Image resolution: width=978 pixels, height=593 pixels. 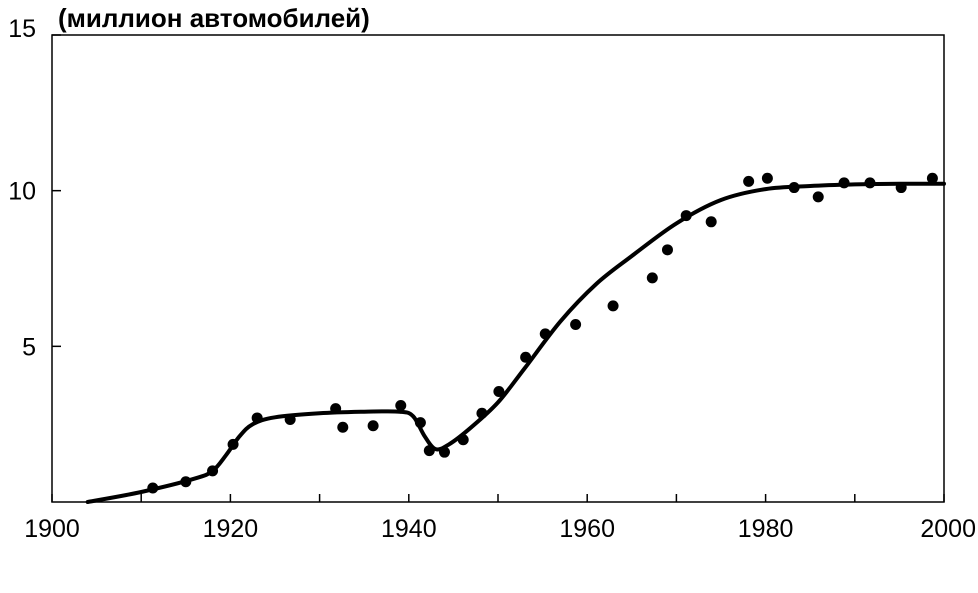 What do you see at coordinates (766, 529) in the screenshot?
I see `x-tick-label: 1980` at bounding box center [766, 529].